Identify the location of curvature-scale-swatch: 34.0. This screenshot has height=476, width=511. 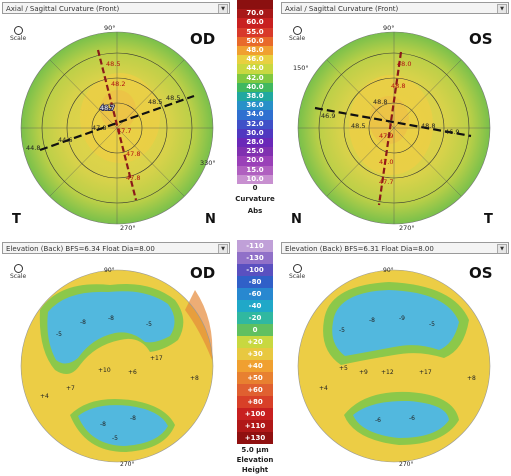
(255, 115).